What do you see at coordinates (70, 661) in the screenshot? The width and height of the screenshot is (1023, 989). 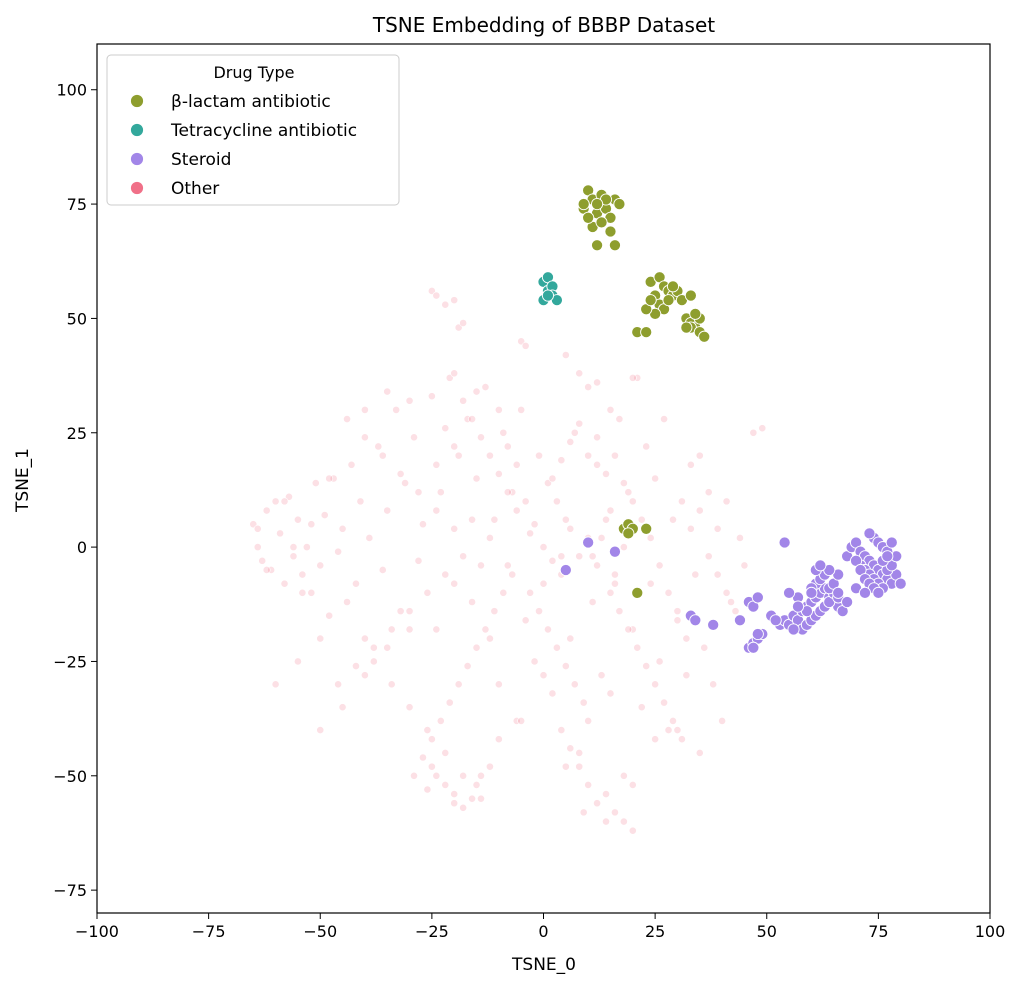 I see `y-tick-label: −25` at bounding box center [70, 661].